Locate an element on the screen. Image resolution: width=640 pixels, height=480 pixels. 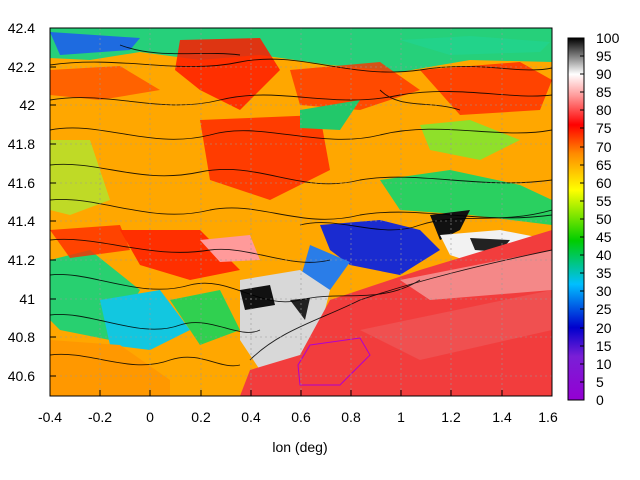
y-tick-label: 41.2 is located at coordinates (21, 260).